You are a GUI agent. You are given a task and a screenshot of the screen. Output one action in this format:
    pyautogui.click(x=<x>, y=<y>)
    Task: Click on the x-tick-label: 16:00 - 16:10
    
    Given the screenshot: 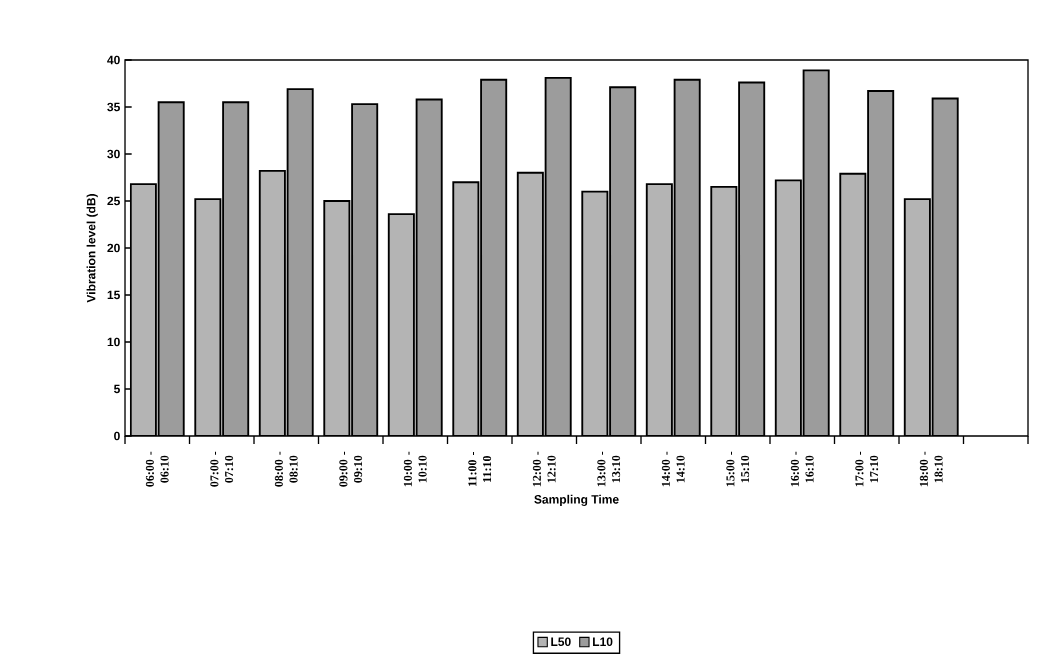 What is the action you would take?
    pyautogui.click(x=802, y=469)
    